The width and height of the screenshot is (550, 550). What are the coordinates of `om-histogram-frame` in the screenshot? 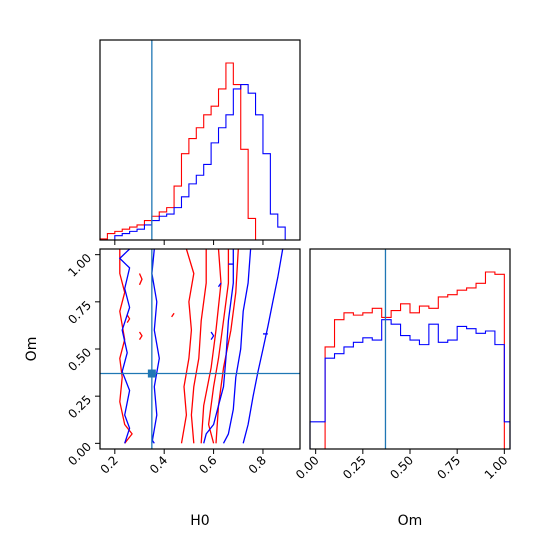 It's located at (410, 349).